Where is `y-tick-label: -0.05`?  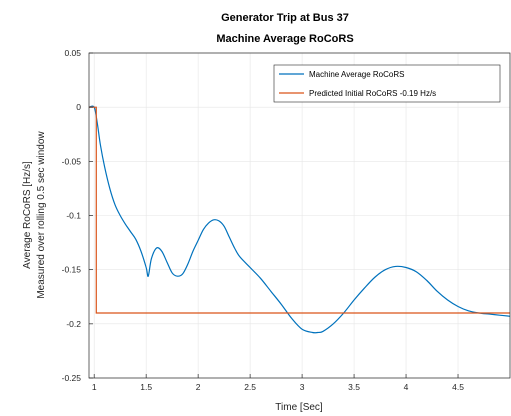
y-tick-label: -0.05 is located at coordinates (72, 161).